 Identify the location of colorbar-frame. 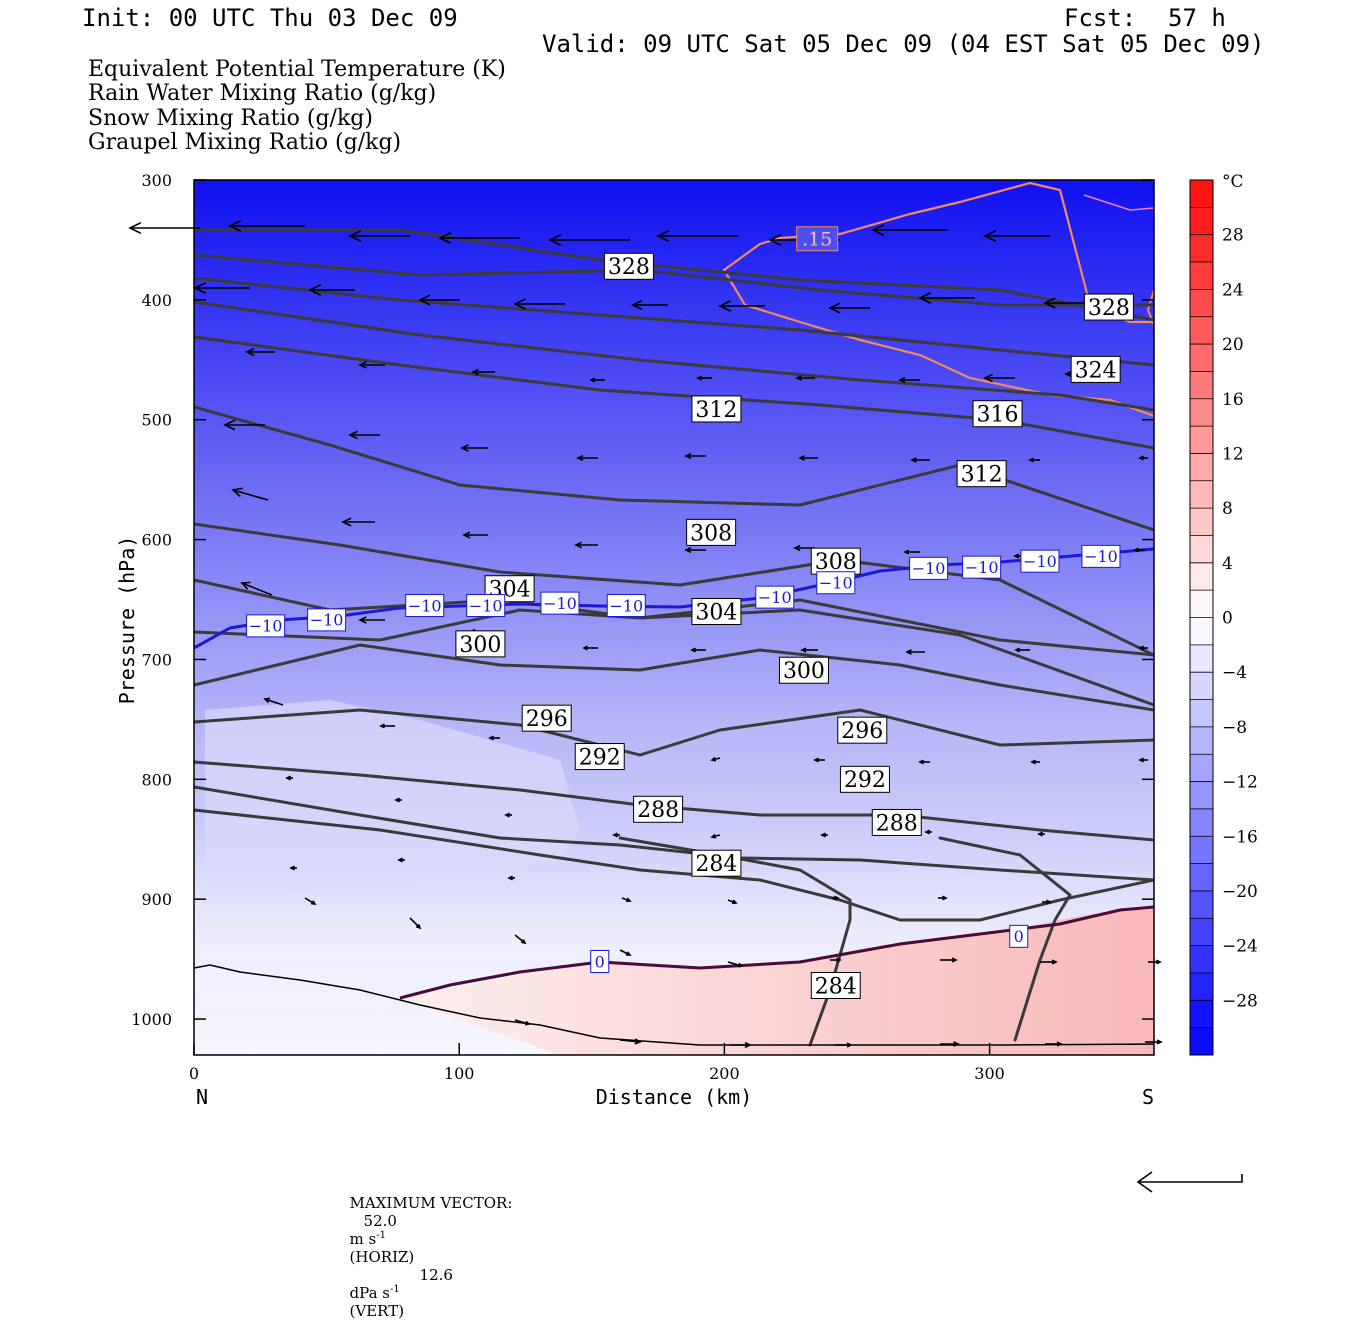
(1201, 617).